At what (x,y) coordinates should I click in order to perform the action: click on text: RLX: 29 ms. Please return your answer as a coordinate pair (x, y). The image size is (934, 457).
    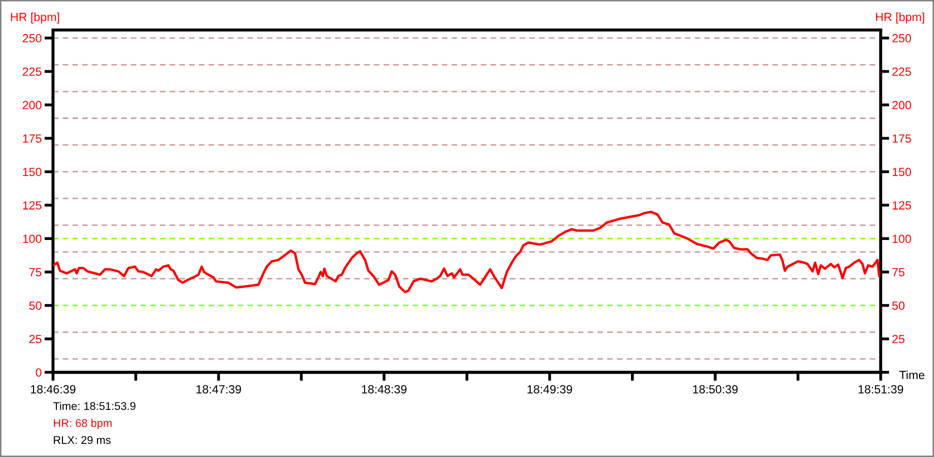
    Looking at the image, I should click on (82, 440).